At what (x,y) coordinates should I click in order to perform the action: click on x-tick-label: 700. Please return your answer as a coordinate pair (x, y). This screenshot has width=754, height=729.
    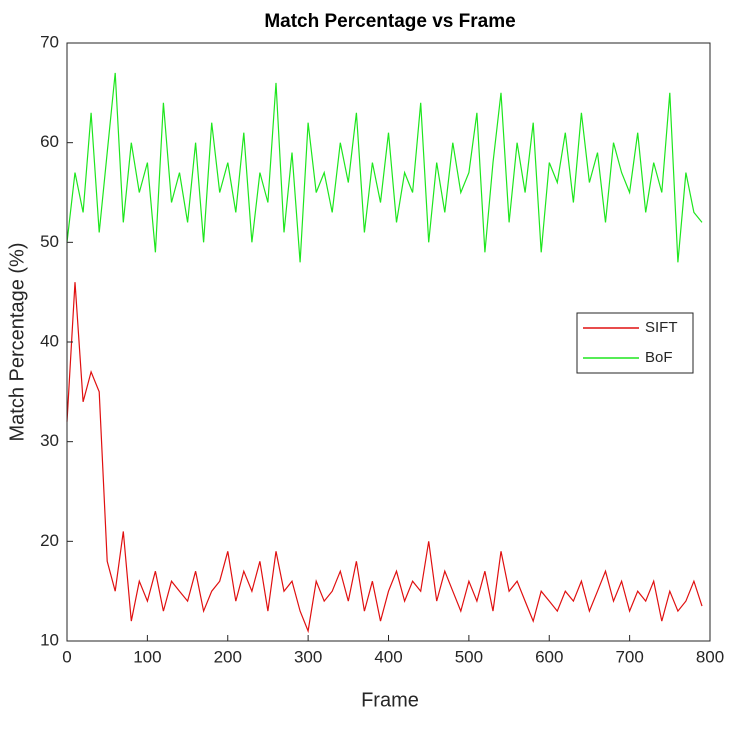
    Looking at the image, I should click on (629, 656).